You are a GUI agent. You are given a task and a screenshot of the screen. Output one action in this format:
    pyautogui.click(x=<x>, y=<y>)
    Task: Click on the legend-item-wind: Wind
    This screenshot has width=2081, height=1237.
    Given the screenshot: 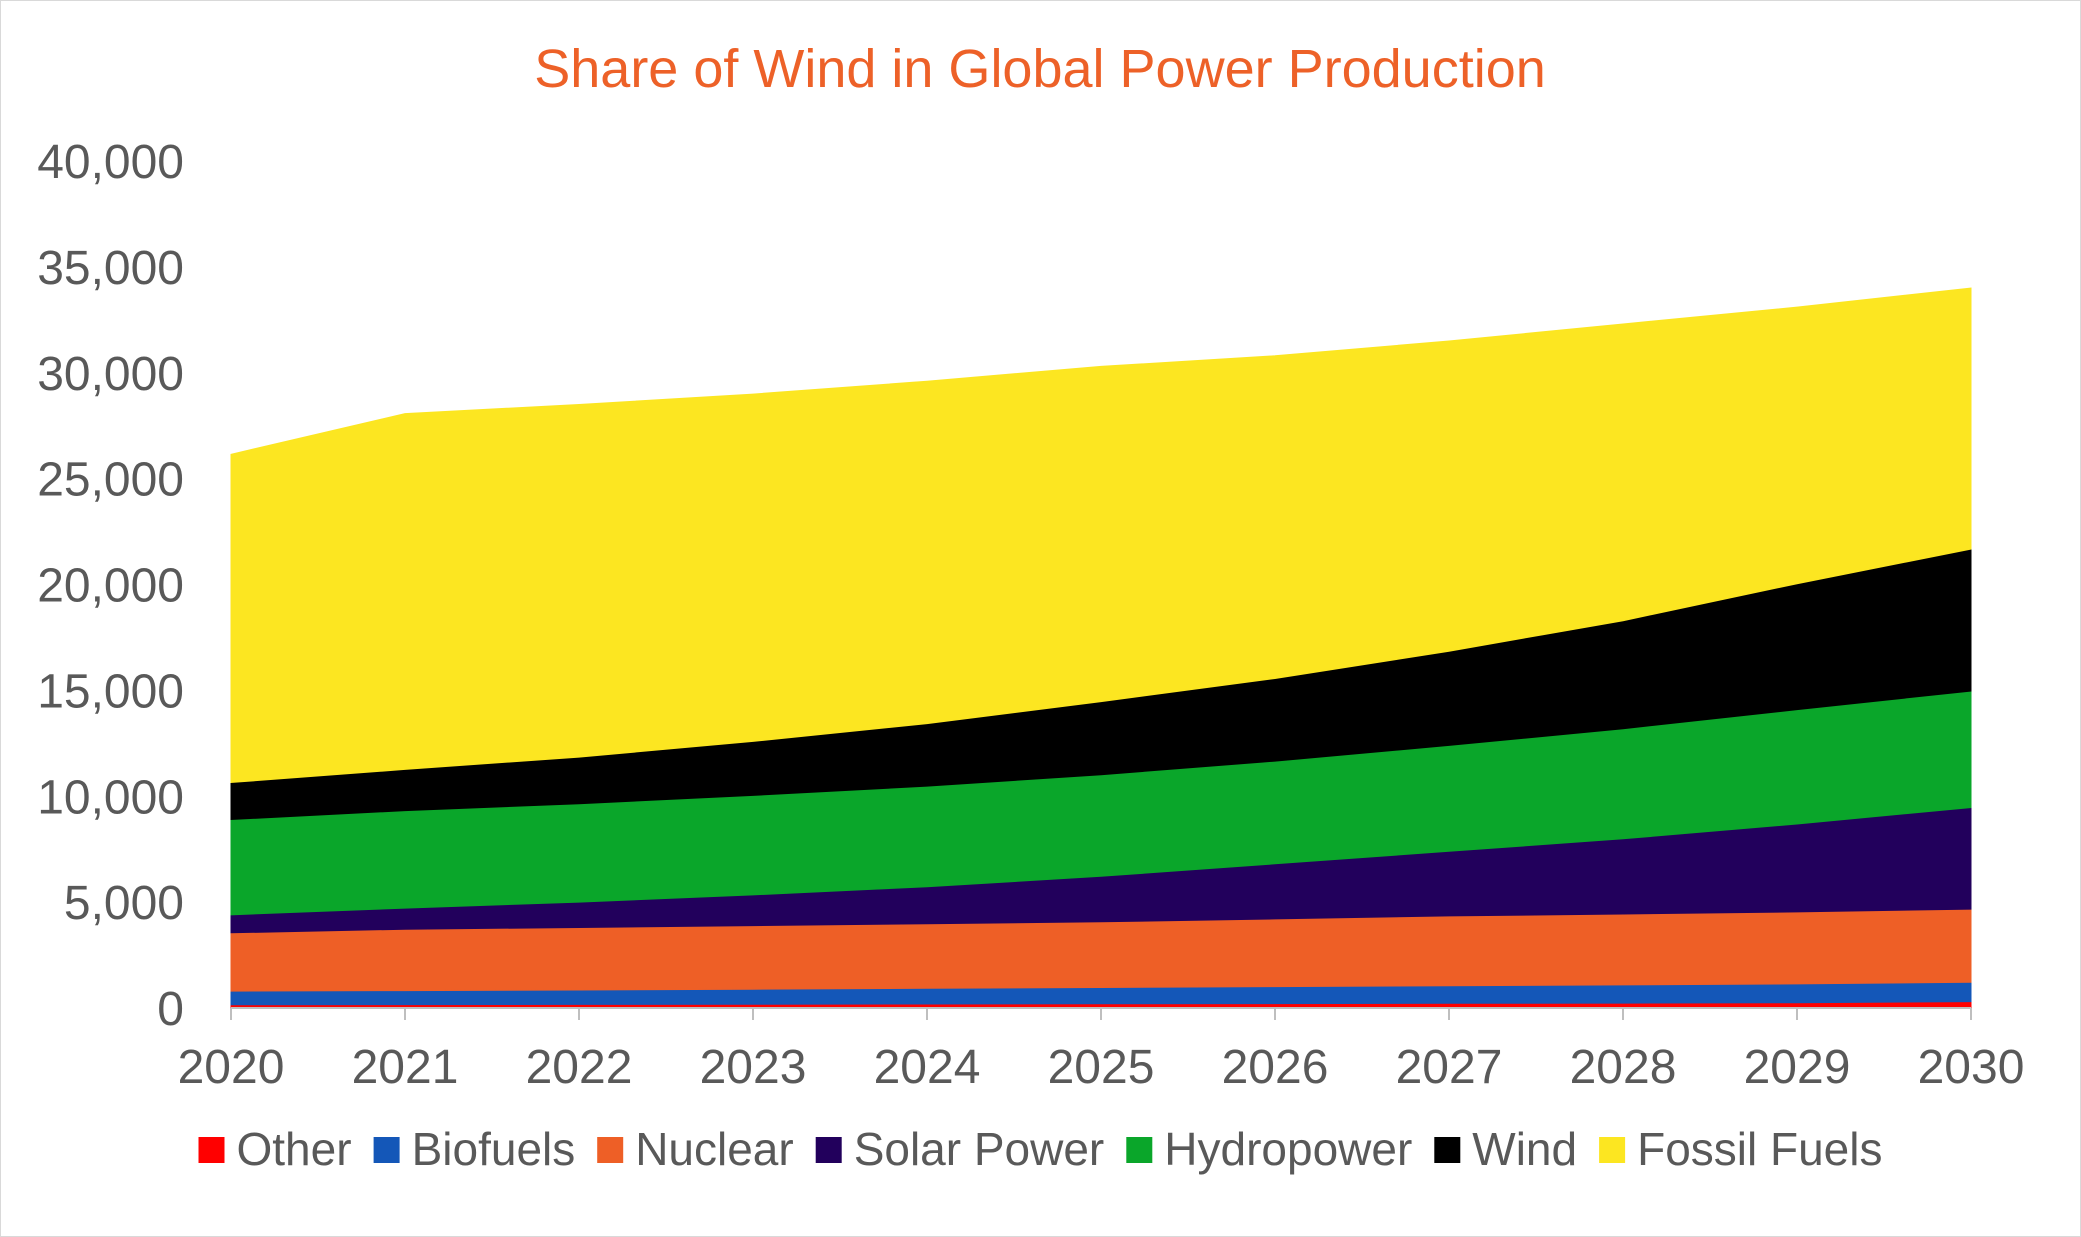 What is the action you would take?
    pyautogui.click(x=1505, y=1149)
    